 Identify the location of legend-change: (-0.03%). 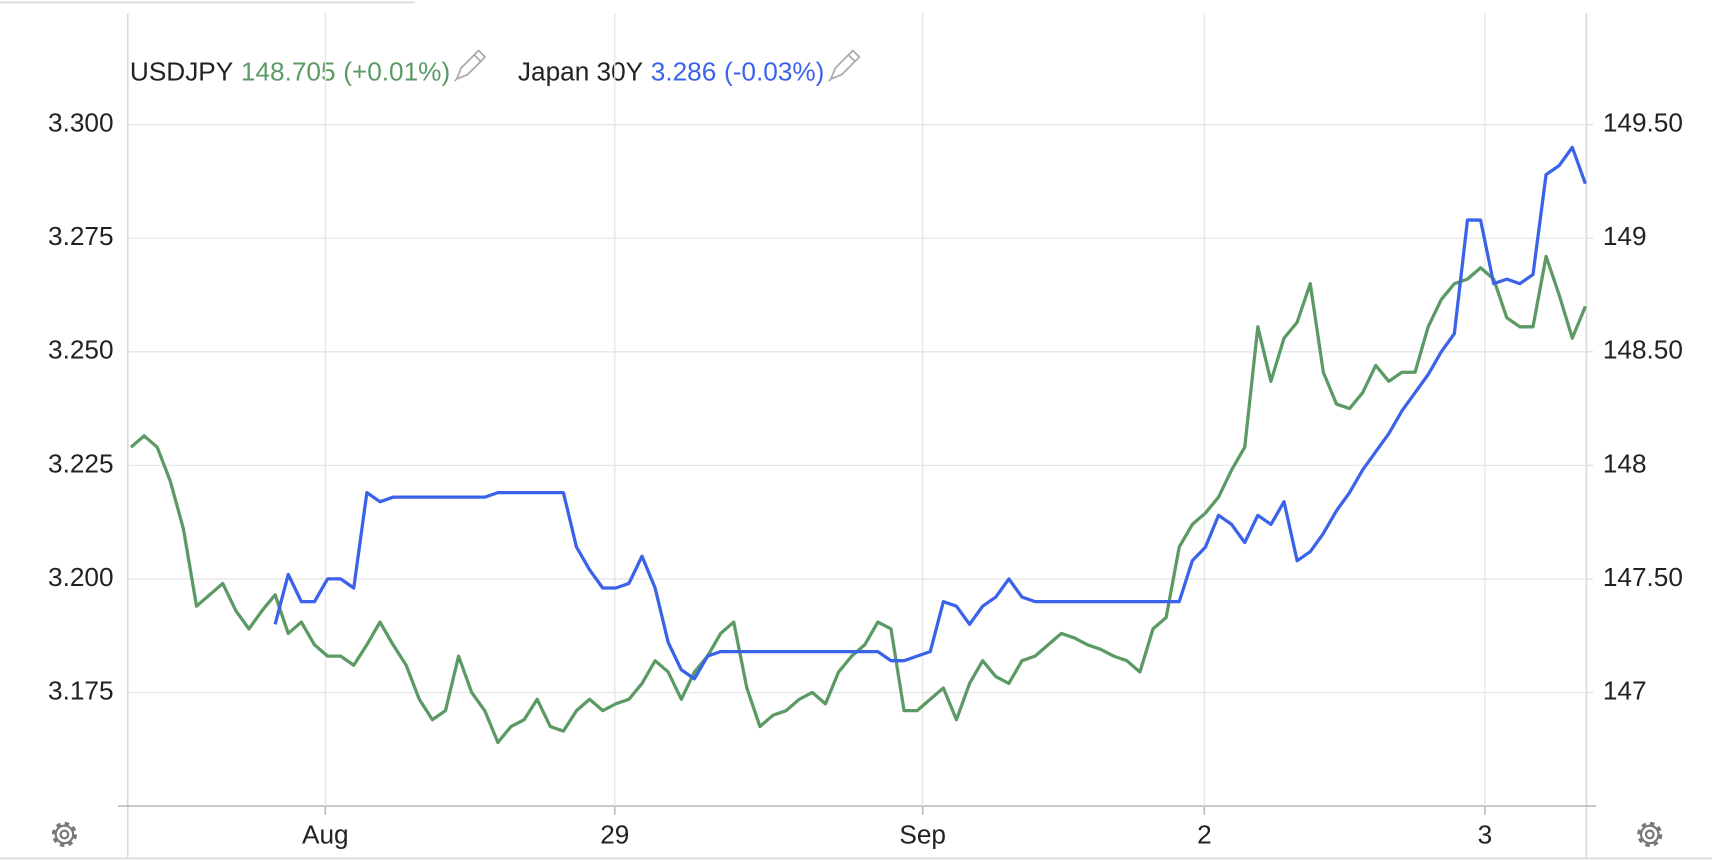
(774, 71).